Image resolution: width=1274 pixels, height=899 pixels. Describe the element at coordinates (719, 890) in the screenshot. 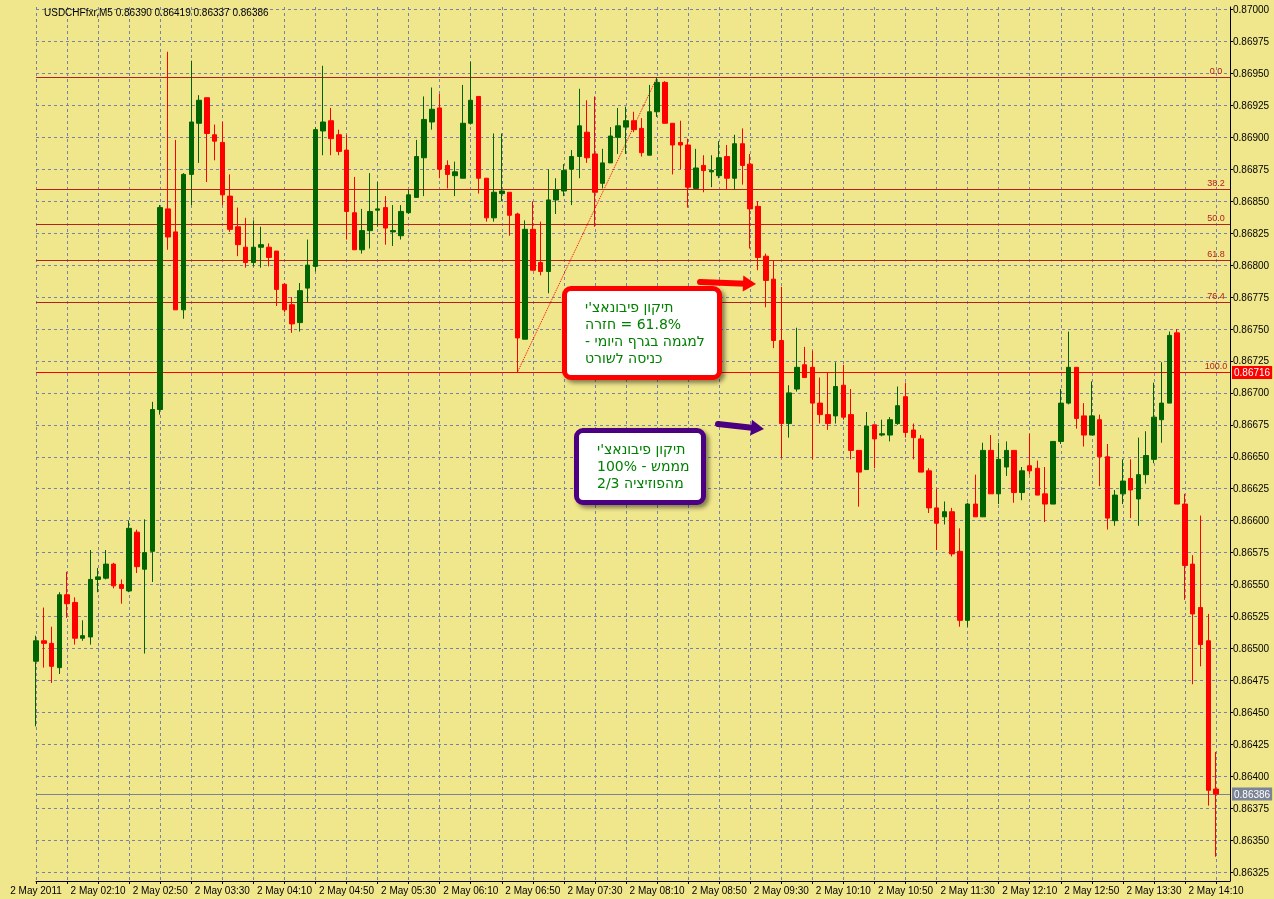

I see `x-tick-label: 2 May 08:50` at that location.